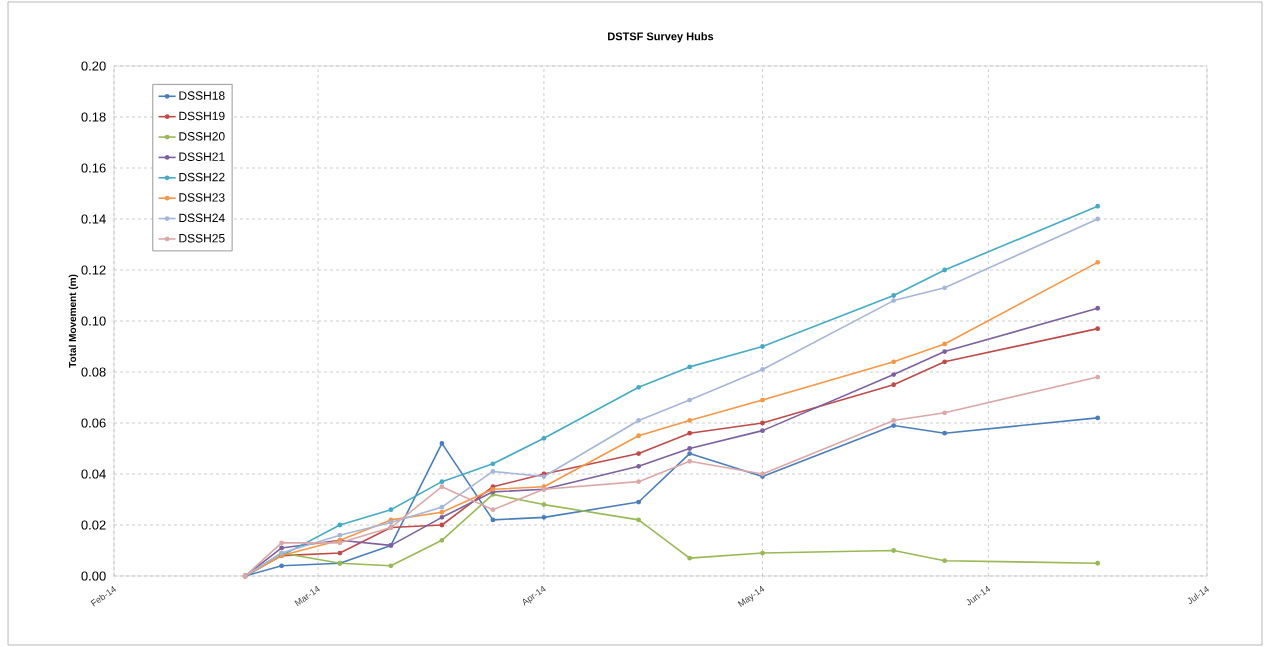 This screenshot has height=647, width=1268. What do you see at coordinates (93, 423) in the screenshot?
I see `y-tick-label: 0.06` at bounding box center [93, 423].